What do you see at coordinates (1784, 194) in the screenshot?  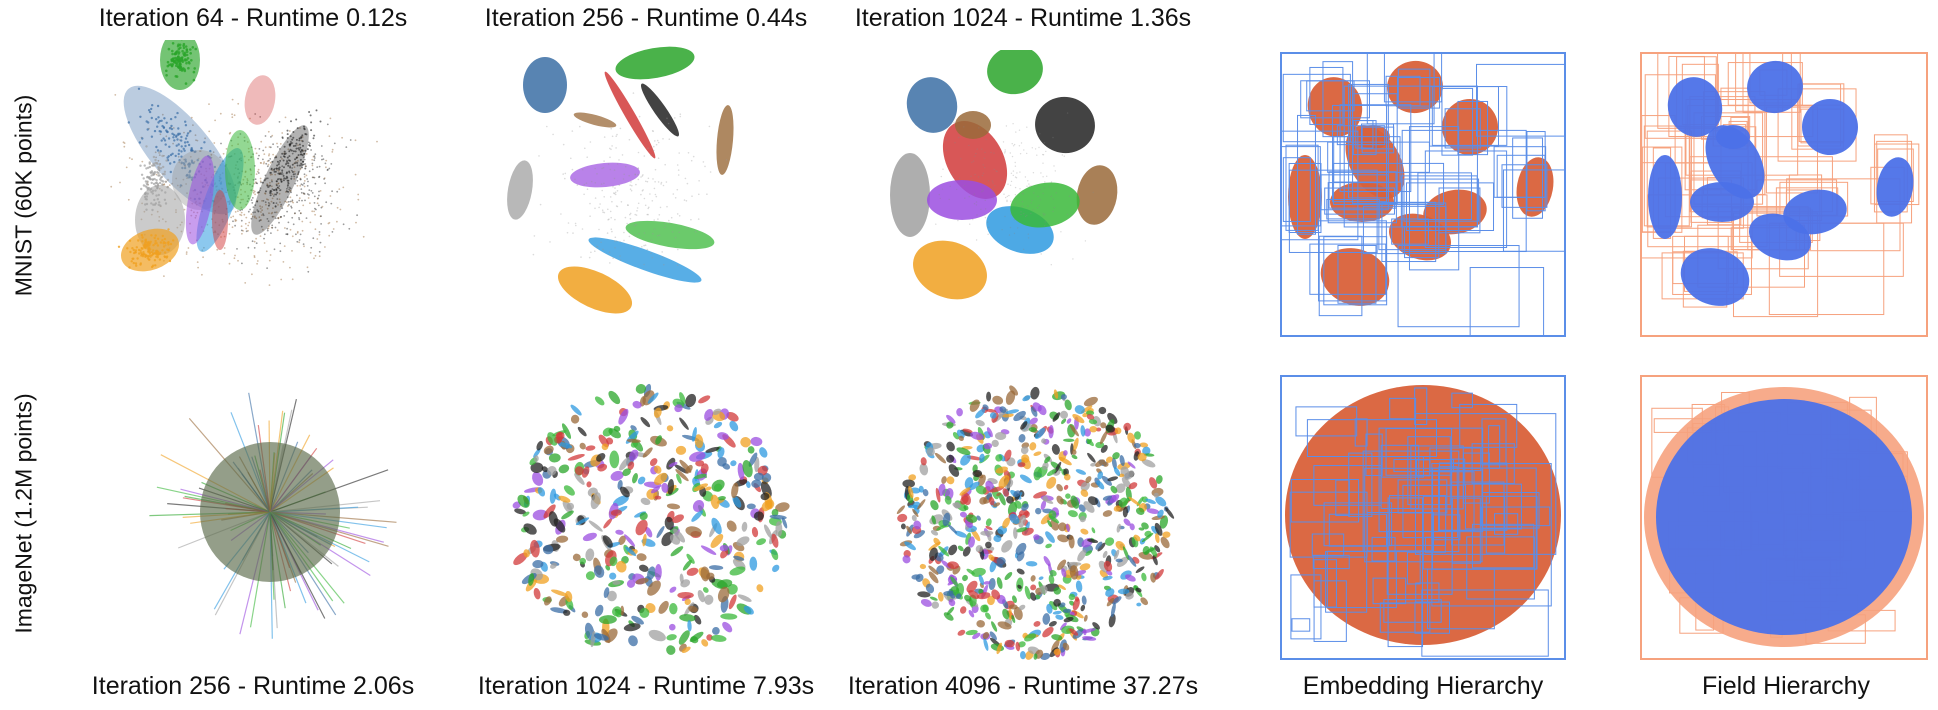 I see `mnist-field-hierarchy-plot` at bounding box center [1784, 194].